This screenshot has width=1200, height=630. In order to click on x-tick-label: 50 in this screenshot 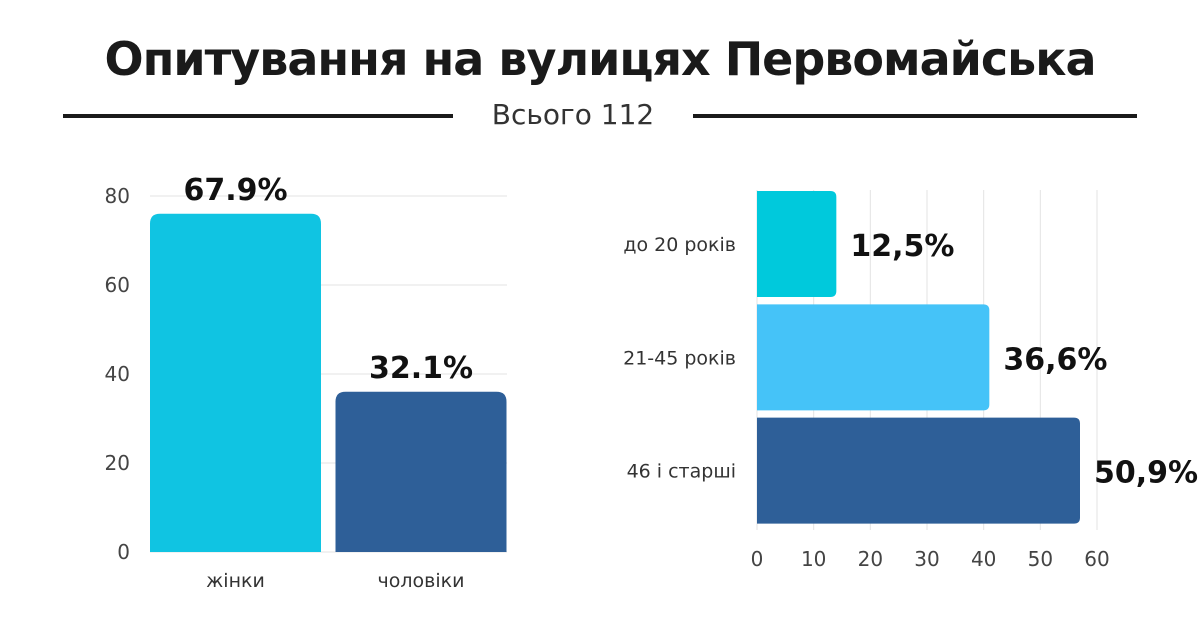, I will do `click(1040, 559)`.